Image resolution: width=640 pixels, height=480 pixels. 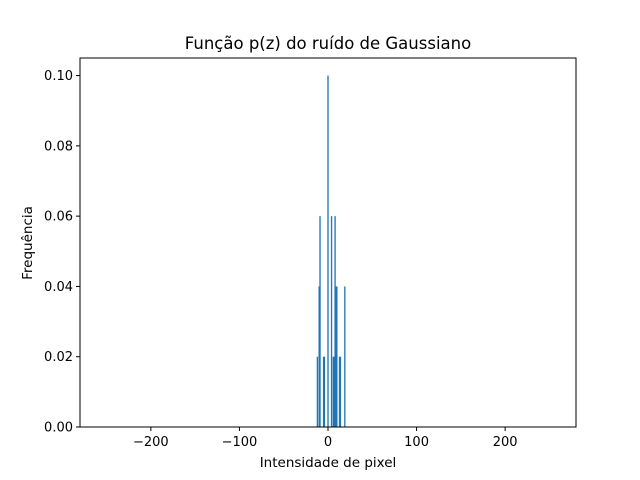 I want to click on x-axis: −200 −100 0 100 200, so click(x=325, y=438).